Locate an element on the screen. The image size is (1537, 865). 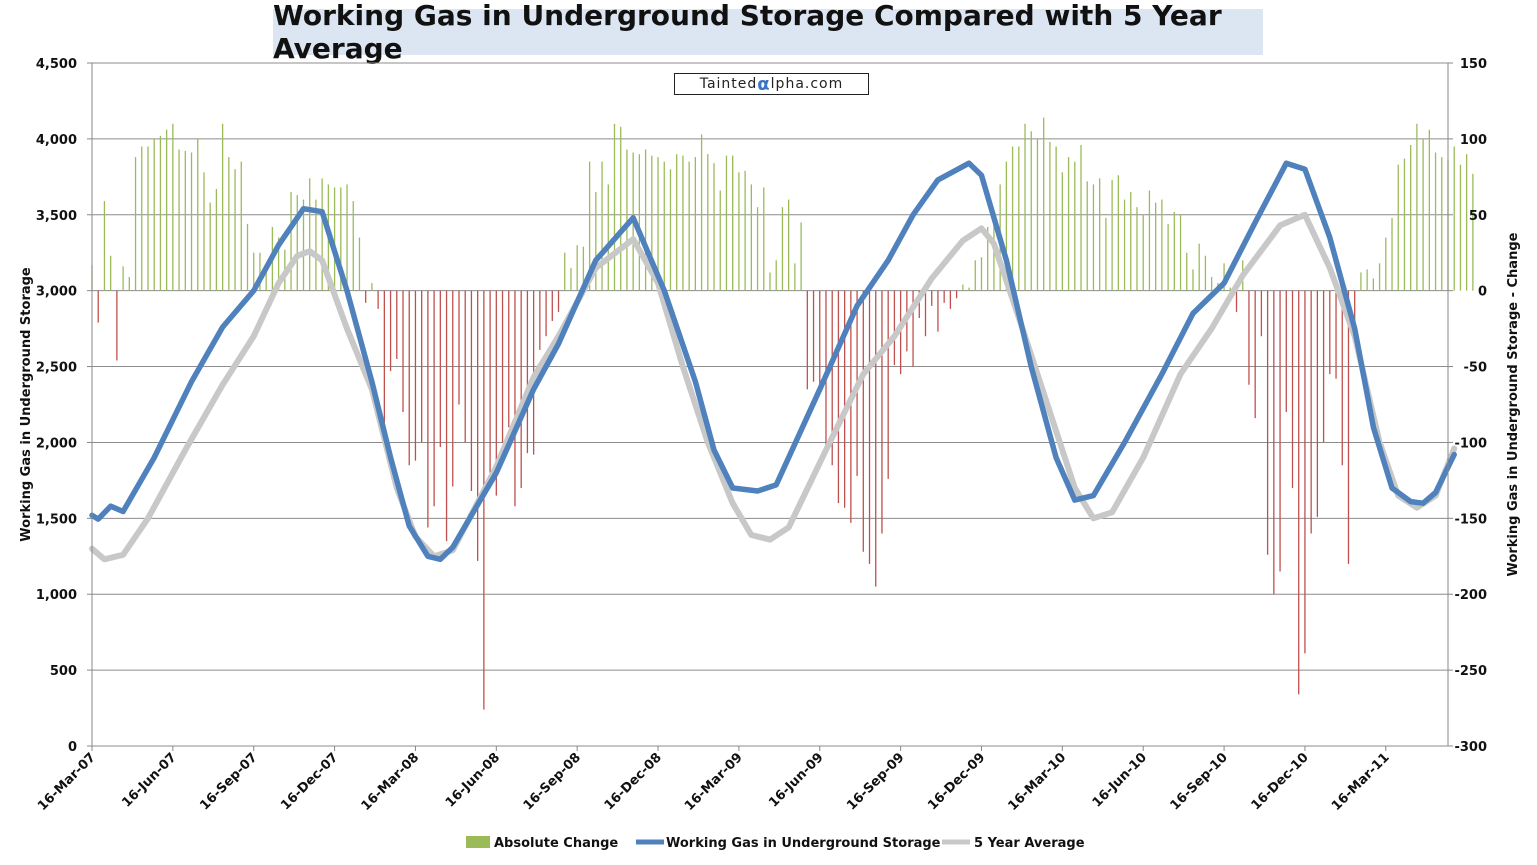
y-tick-label: 3,500 is located at coordinates (56, 216).